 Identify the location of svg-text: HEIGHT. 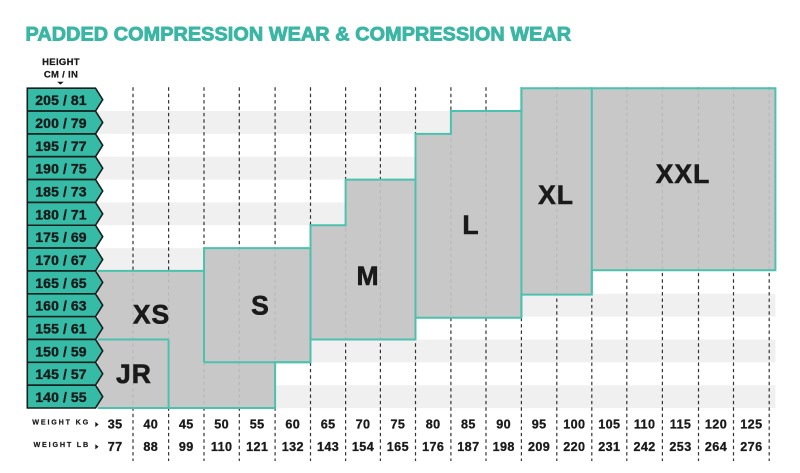
(61, 62).